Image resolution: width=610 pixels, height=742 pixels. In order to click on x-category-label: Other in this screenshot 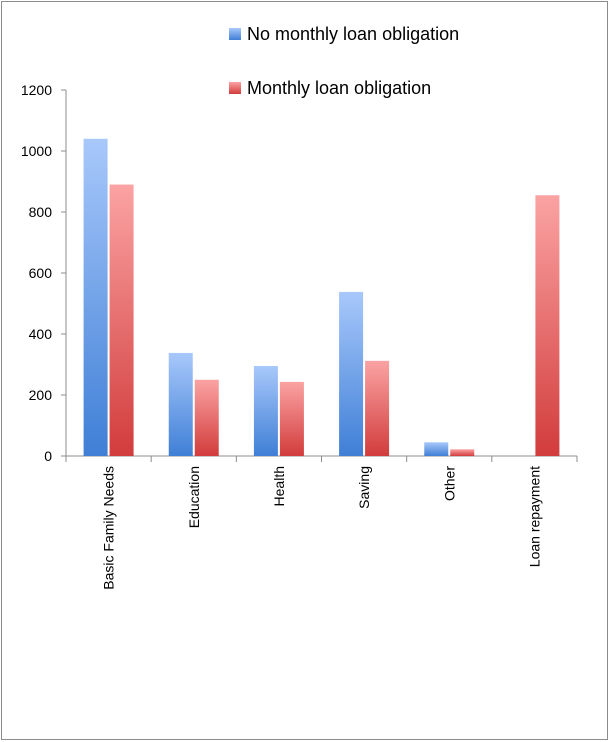, I will do `click(449, 483)`.